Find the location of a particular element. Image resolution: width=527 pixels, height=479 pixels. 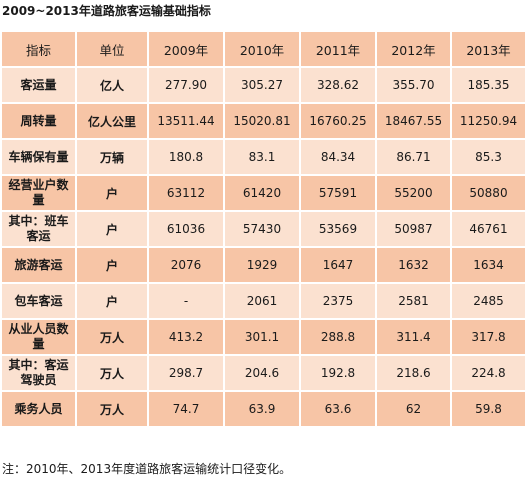

table-row: 乘务人员 万人 74.7 63.9 63.6 62 59.8 is located at coordinates (263, 409).